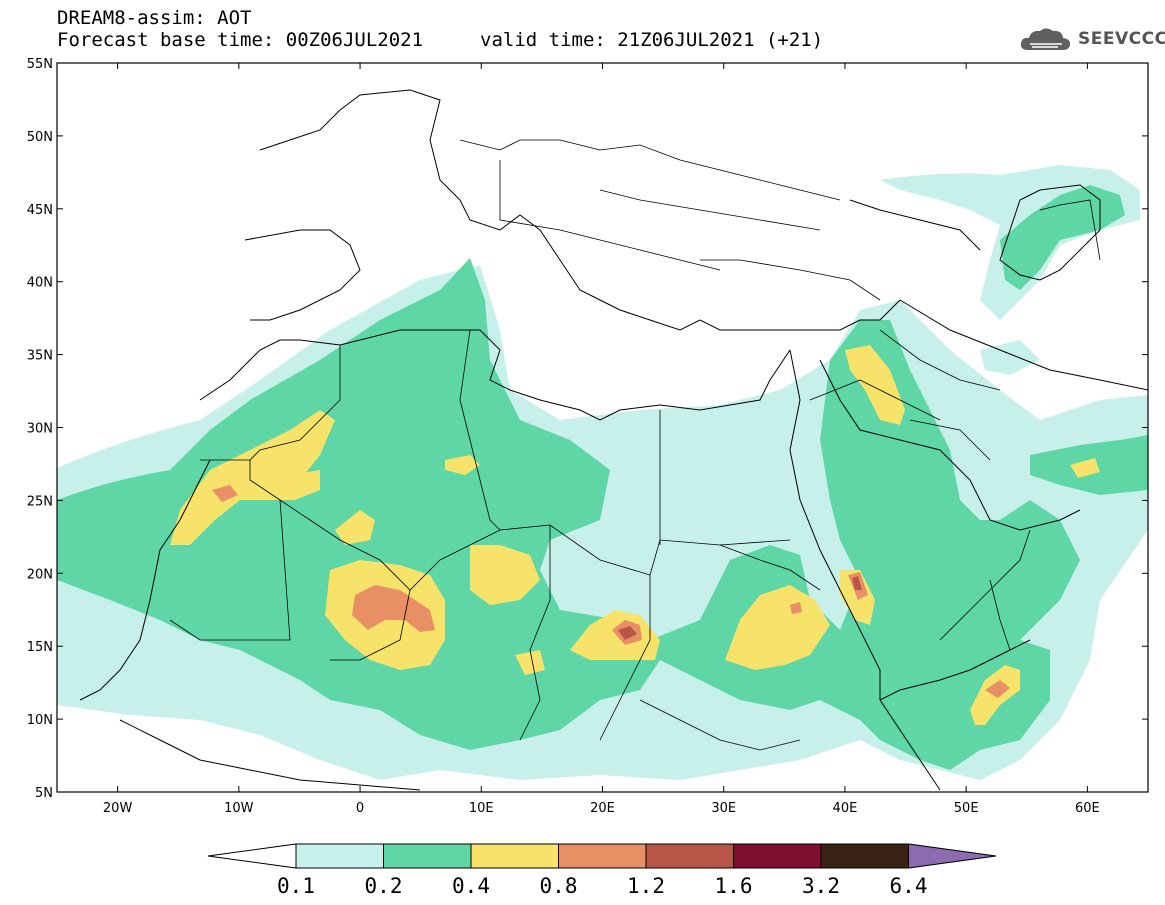 The width and height of the screenshot is (1165, 905). What do you see at coordinates (40, 64) in the screenshot?
I see `lat-label: 55N` at bounding box center [40, 64].